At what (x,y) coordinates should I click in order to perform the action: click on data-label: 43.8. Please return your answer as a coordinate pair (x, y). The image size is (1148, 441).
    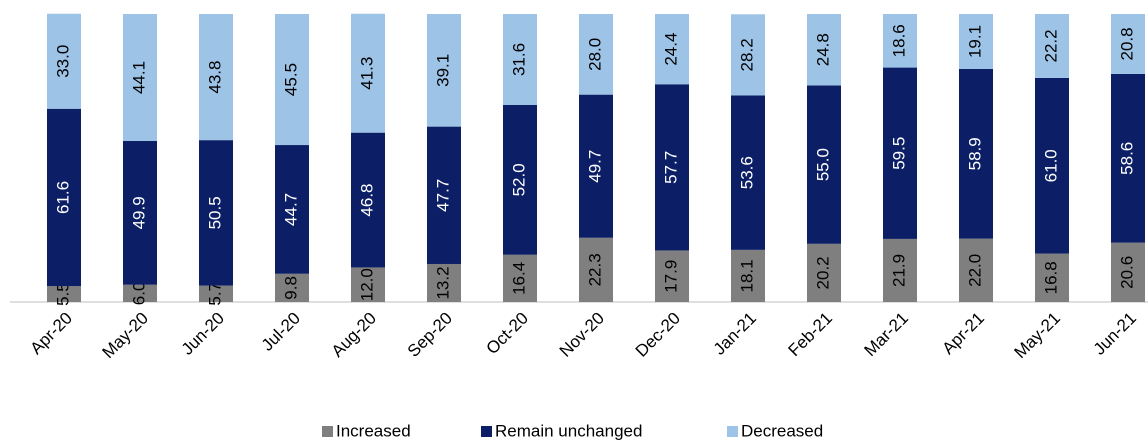
    Looking at the image, I should click on (214, 77).